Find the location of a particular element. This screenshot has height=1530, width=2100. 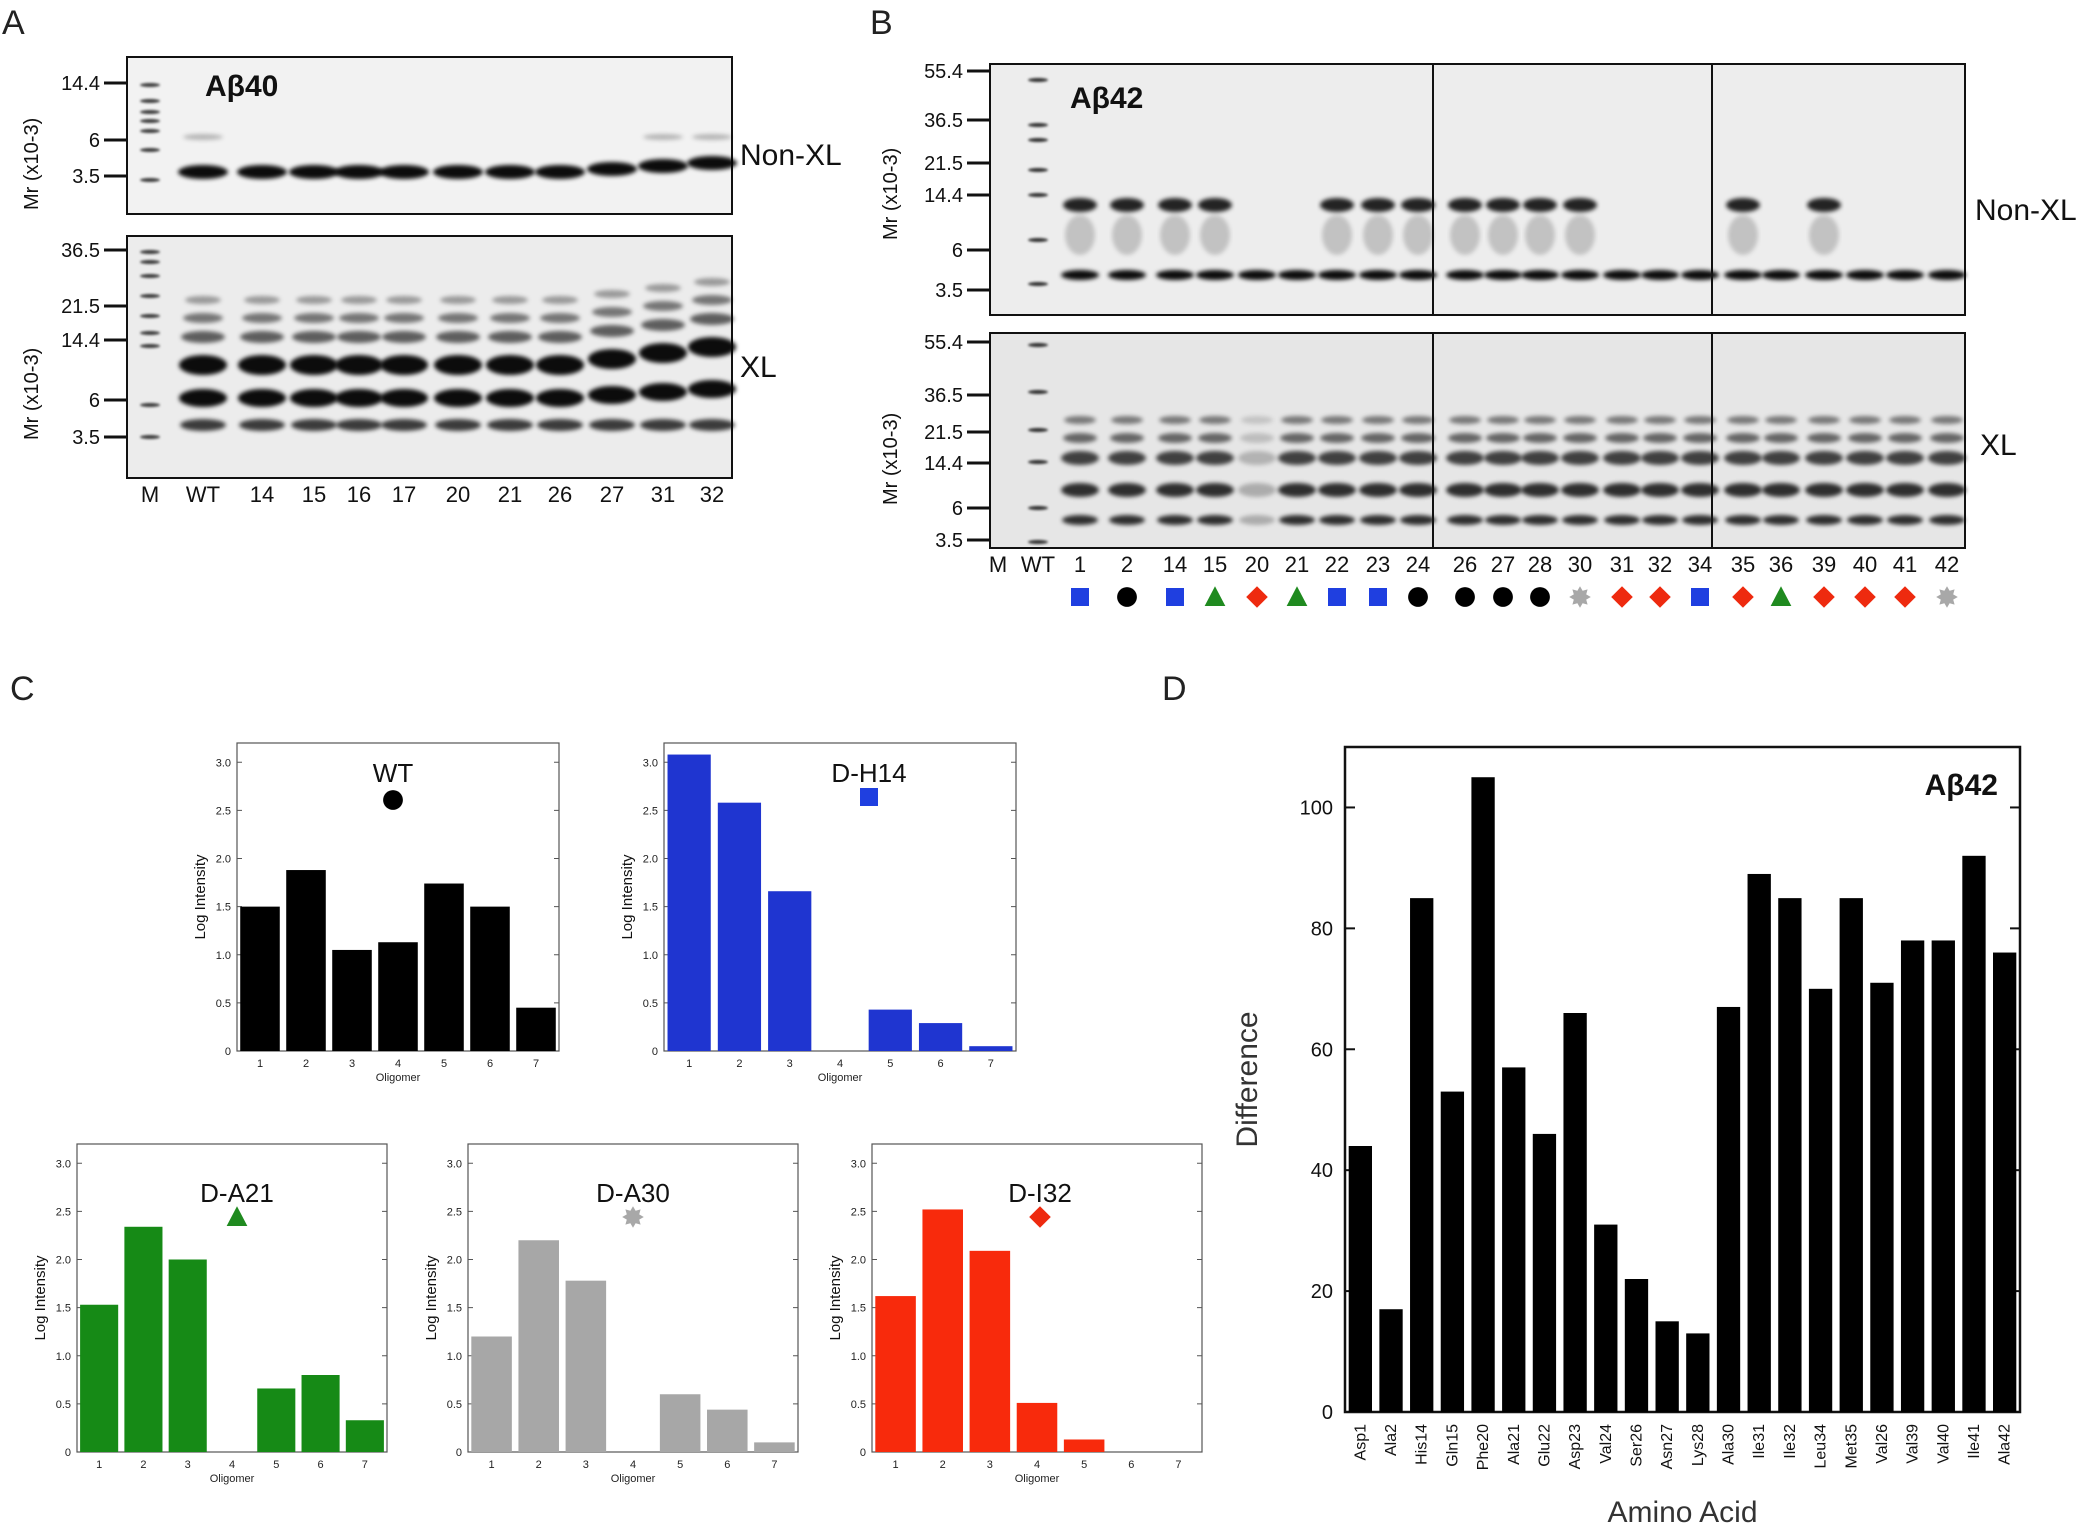

marker-label: 6 is located at coordinates (957, 509).